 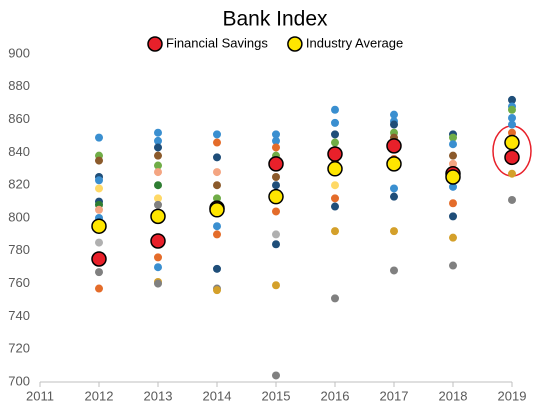 I want to click on x-tick-label: 2014, so click(x=217, y=395).